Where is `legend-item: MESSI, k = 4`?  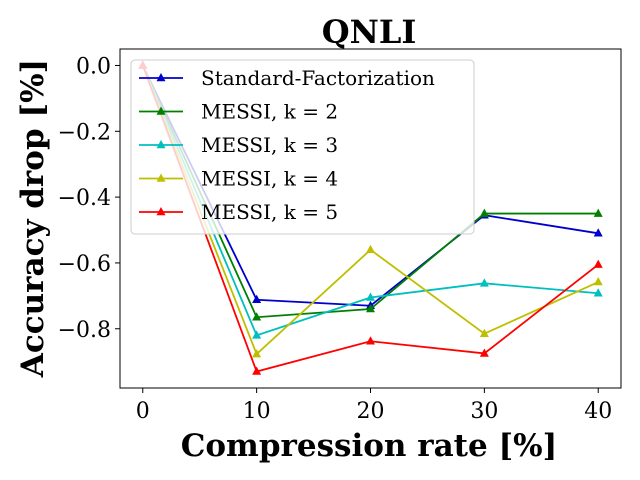 legend-item: MESSI, k = 4 is located at coordinates (238, 179).